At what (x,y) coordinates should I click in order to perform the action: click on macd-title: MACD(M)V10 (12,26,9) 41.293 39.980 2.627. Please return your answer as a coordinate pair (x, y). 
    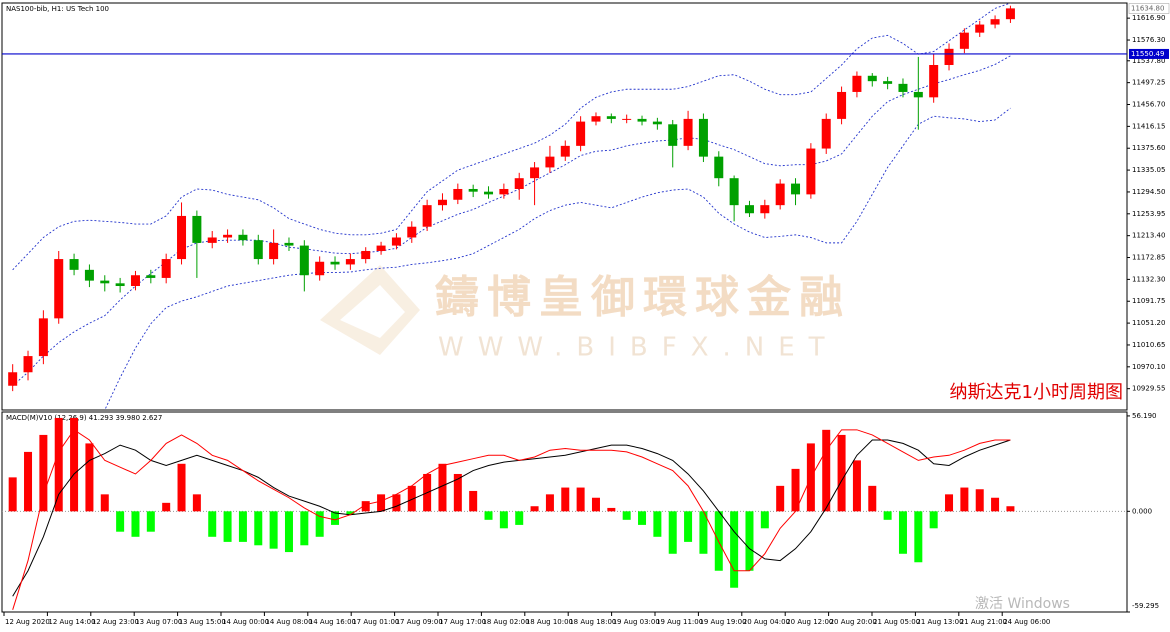
    Looking at the image, I should click on (84, 418).